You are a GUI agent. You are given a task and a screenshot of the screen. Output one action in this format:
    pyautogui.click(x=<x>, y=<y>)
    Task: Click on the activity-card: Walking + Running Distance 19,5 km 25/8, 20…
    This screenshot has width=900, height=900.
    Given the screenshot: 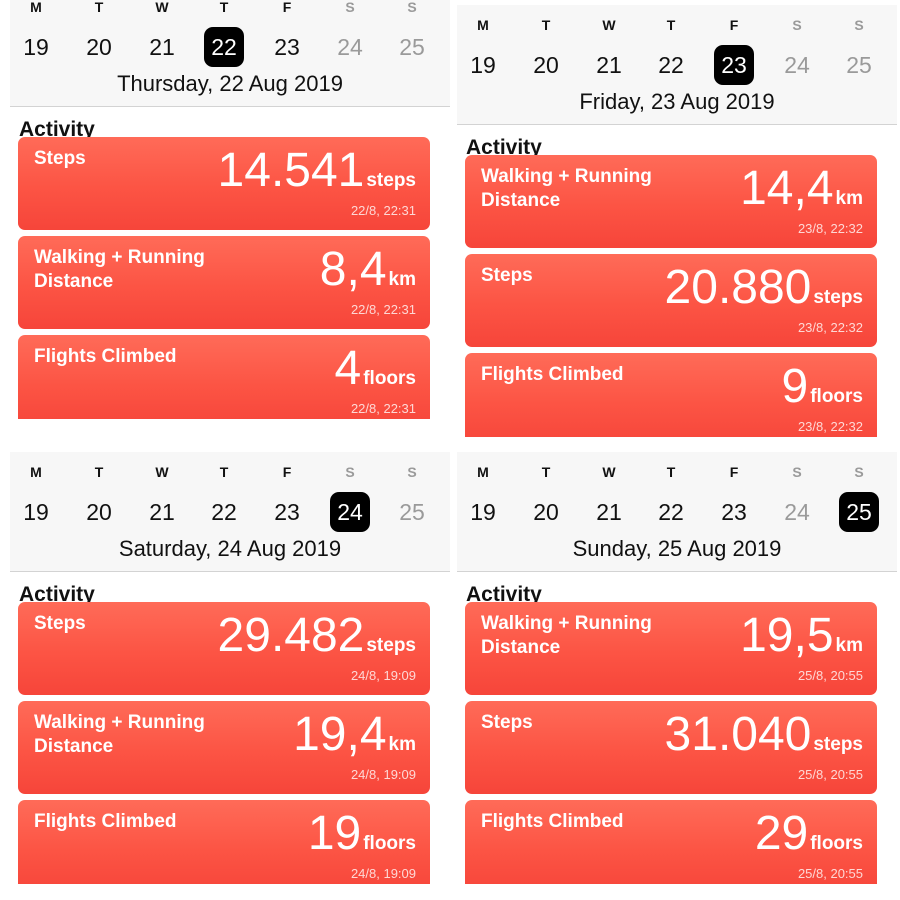 What is the action you would take?
    pyautogui.click(x=671, y=648)
    